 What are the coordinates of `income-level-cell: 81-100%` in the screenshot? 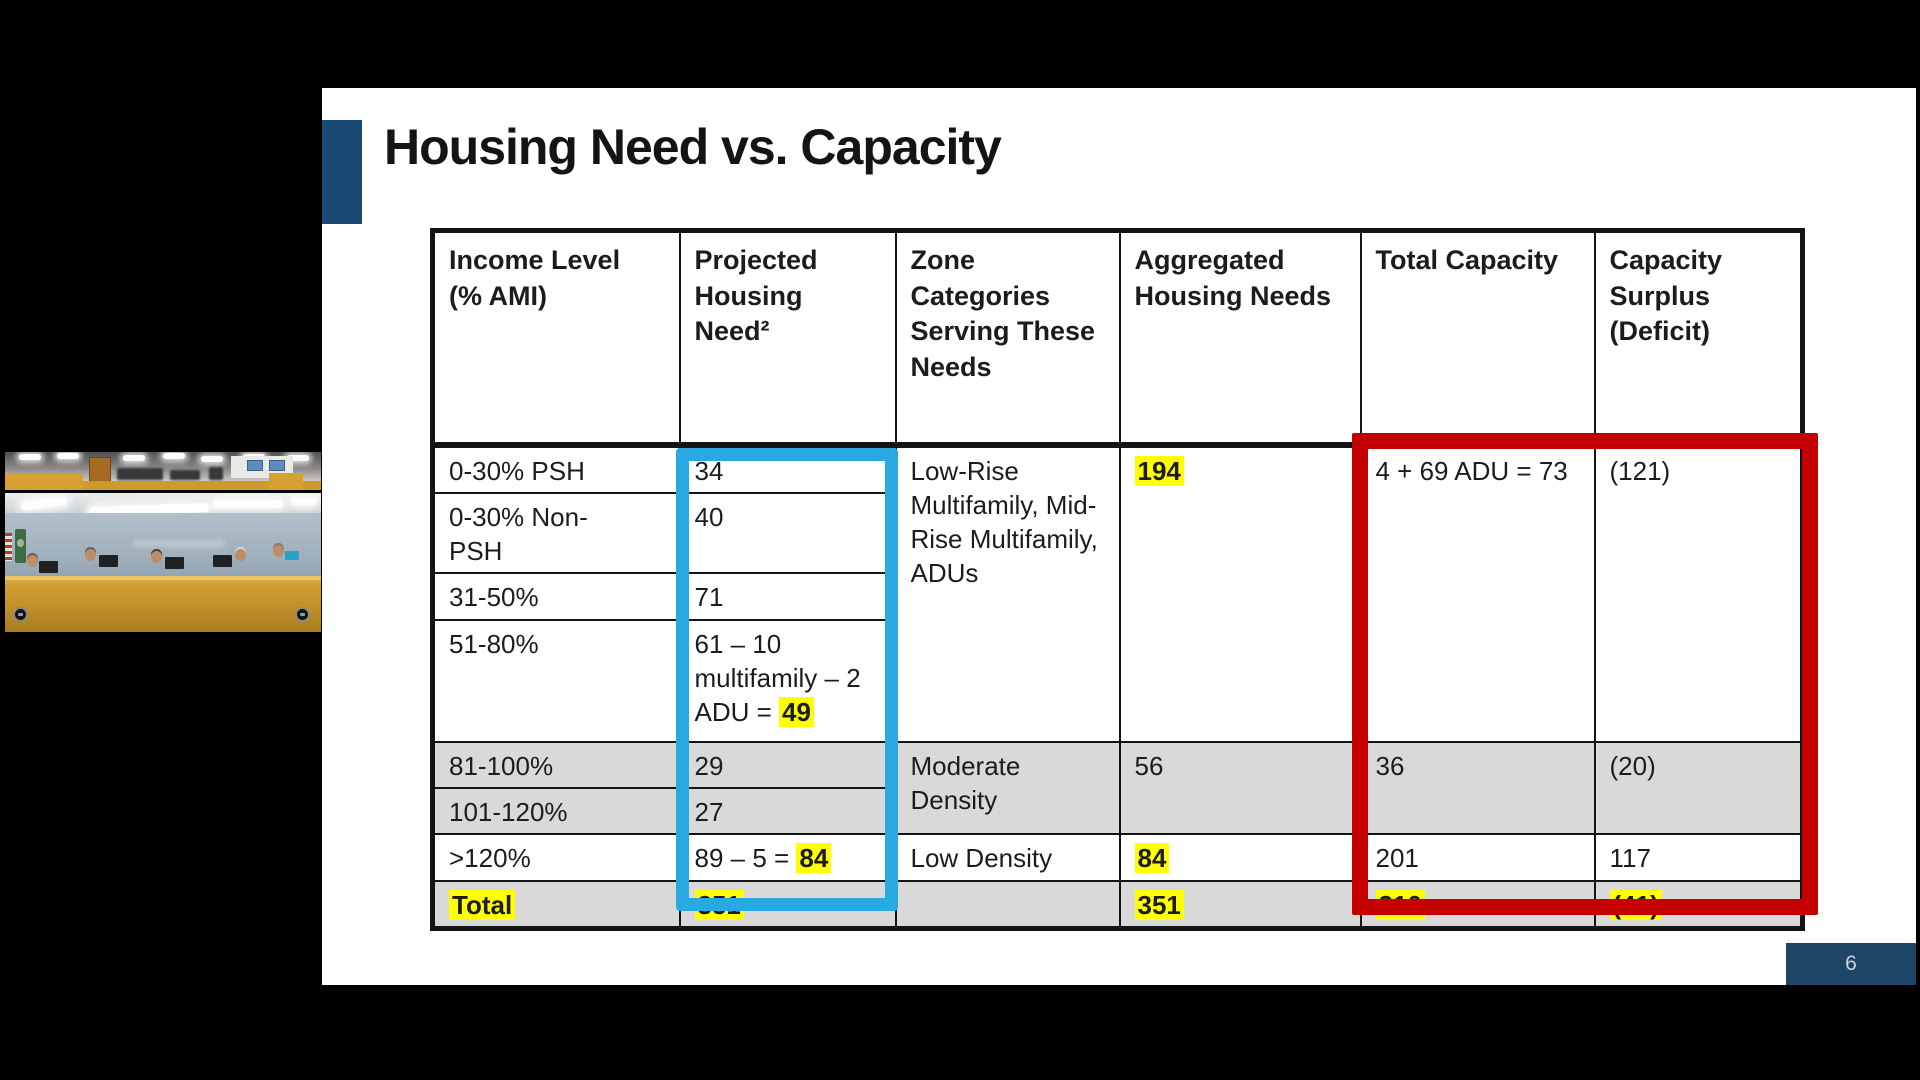 It's located at (556, 765).